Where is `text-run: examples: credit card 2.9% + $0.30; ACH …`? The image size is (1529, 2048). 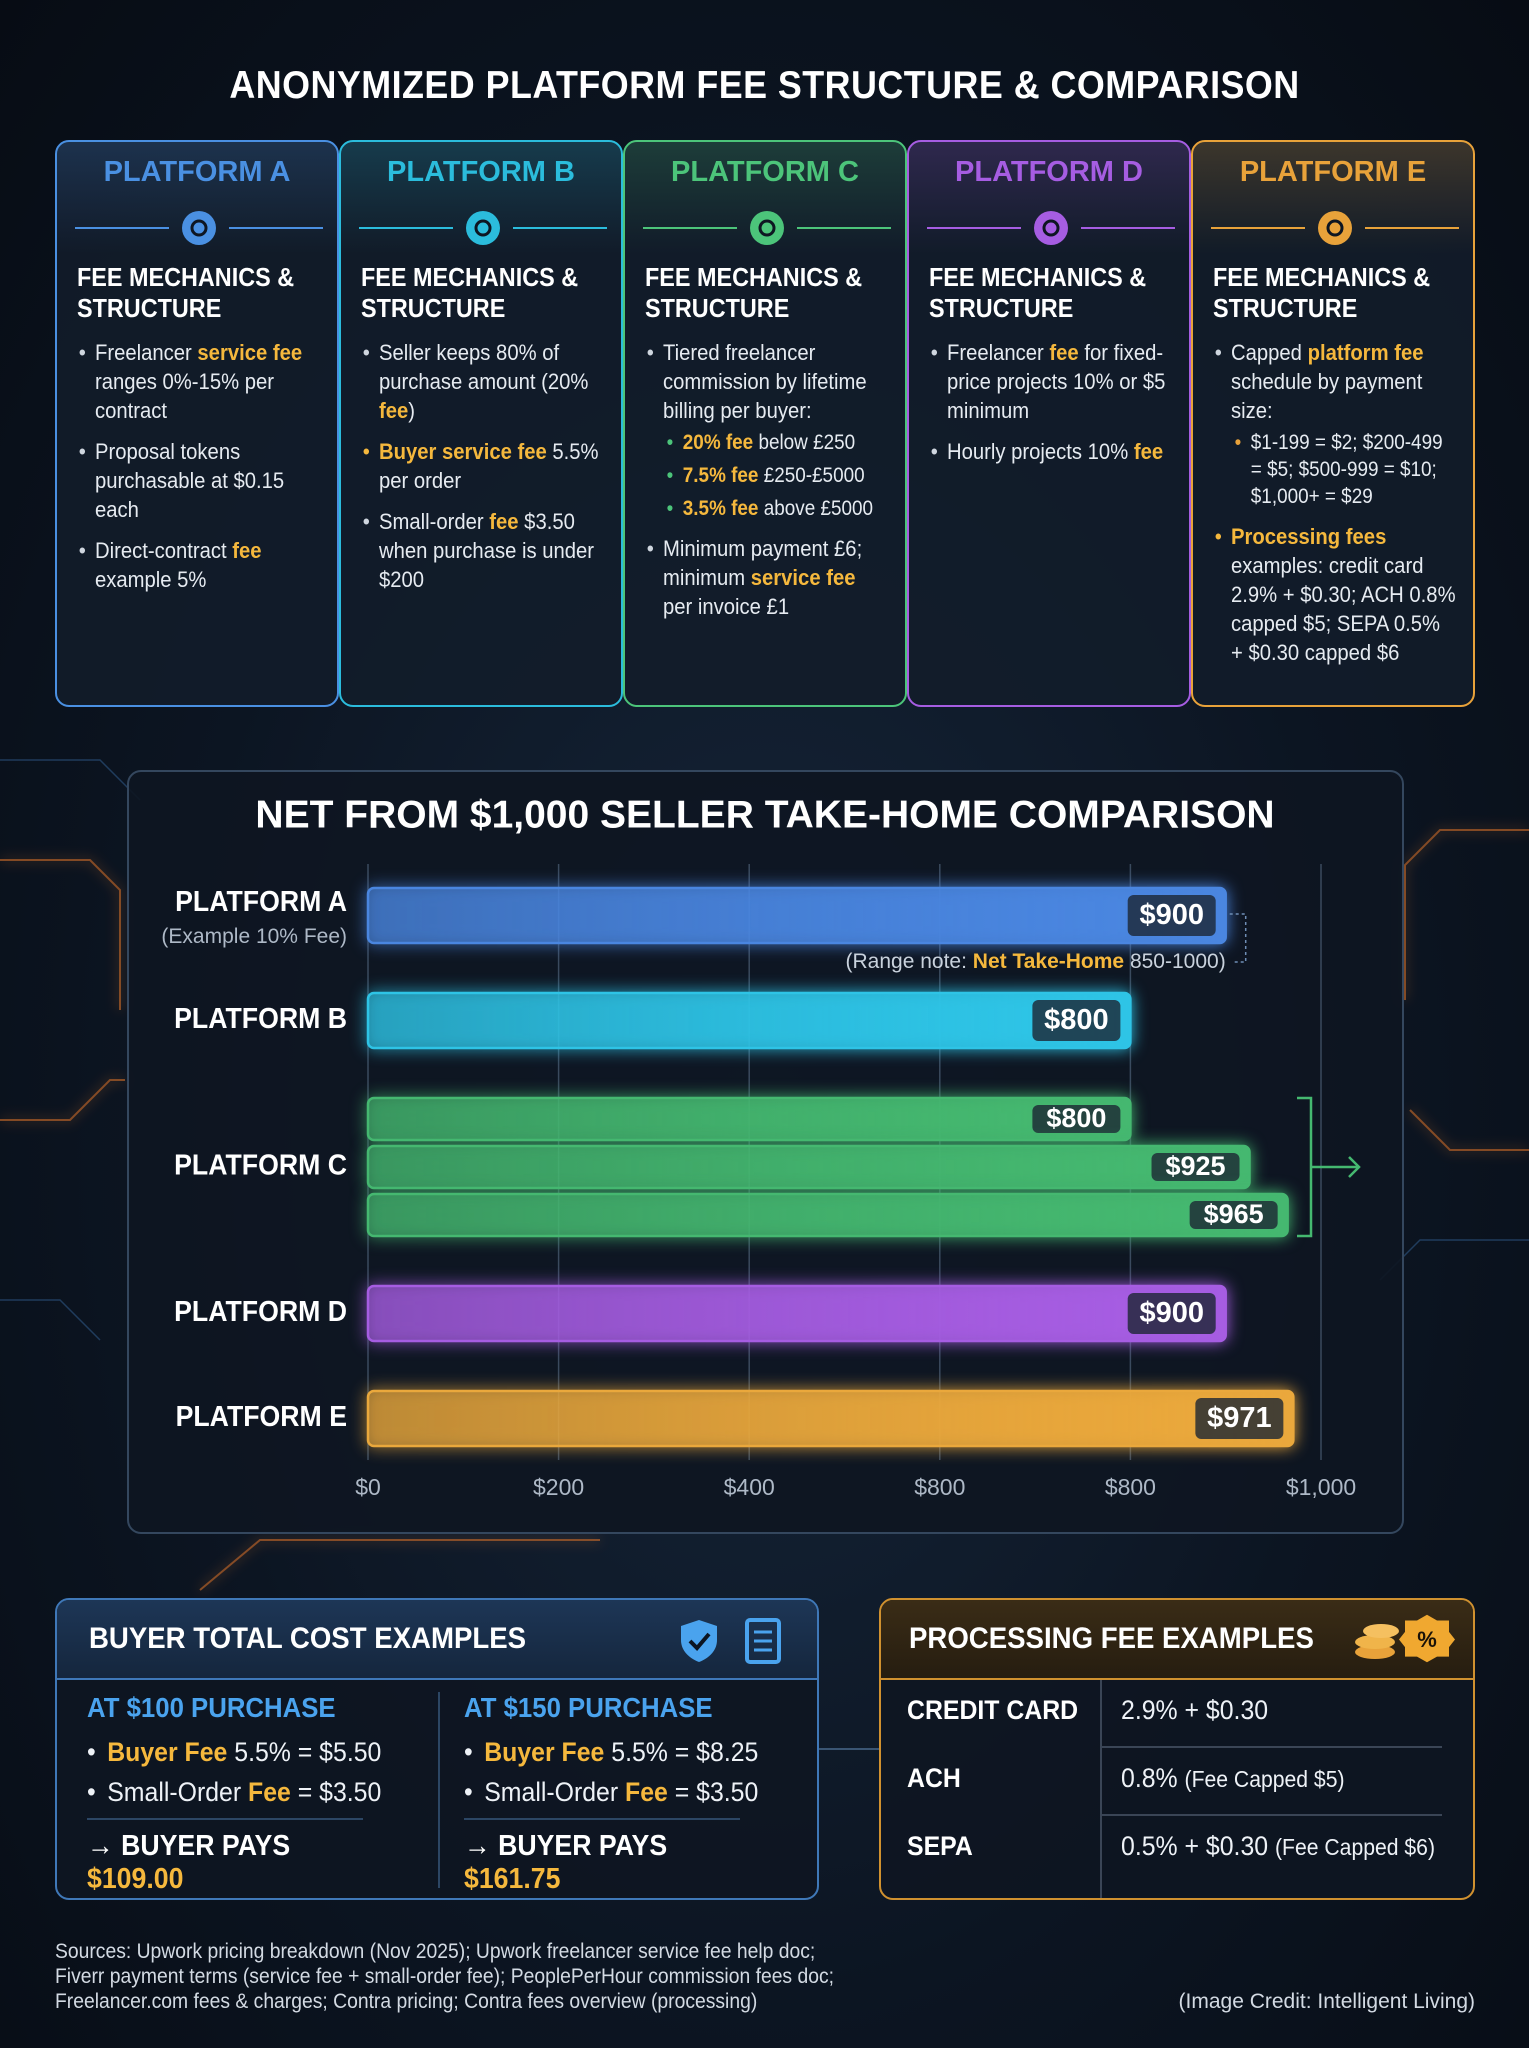 text-run: examples: credit card 2.9% + $0.30; ACH … is located at coordinates (1343, 609).